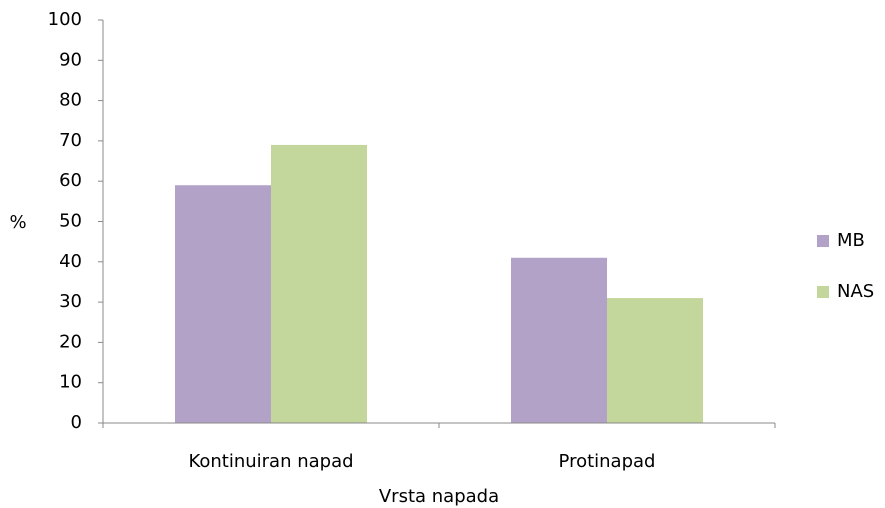 Image resolution: width=885 pixels, height=508 pixels. What do you see at coordinates (76, 422) in the screenshot?
I see `y-tick-label: 0` at bounding box center [76, 422].